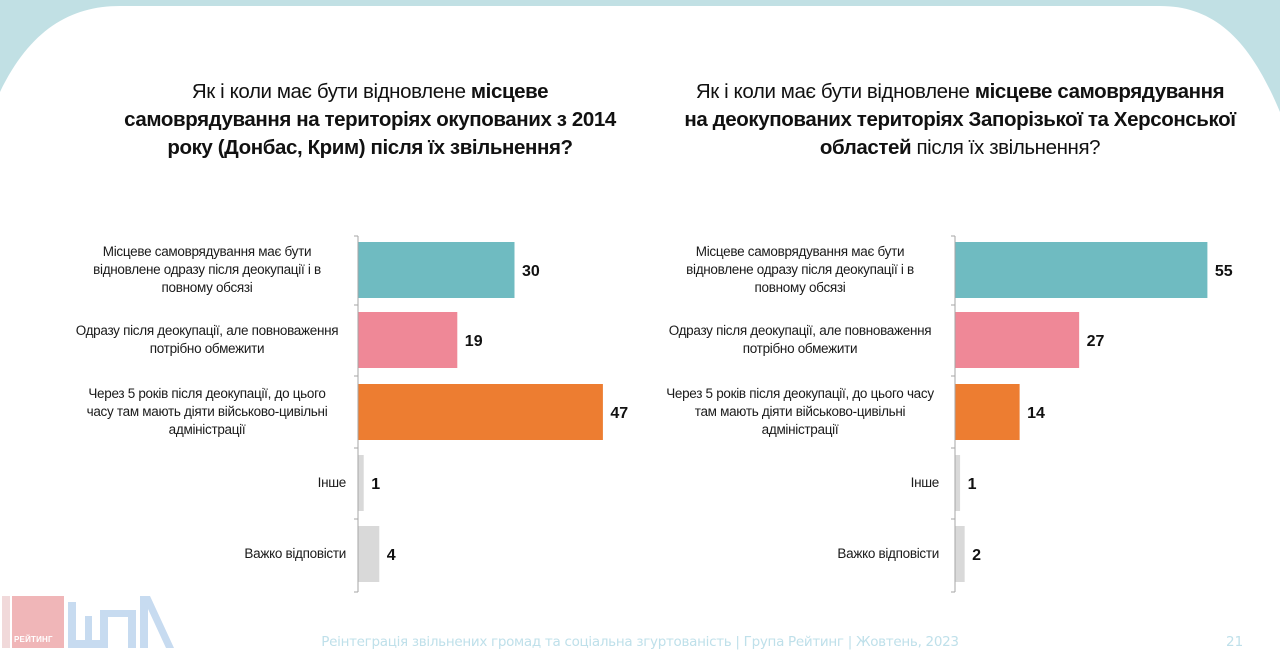 This screenshot has height=658, width=1280. I want to click on bar-chart-left: 30 19 47 1 4, so click(491, 414).